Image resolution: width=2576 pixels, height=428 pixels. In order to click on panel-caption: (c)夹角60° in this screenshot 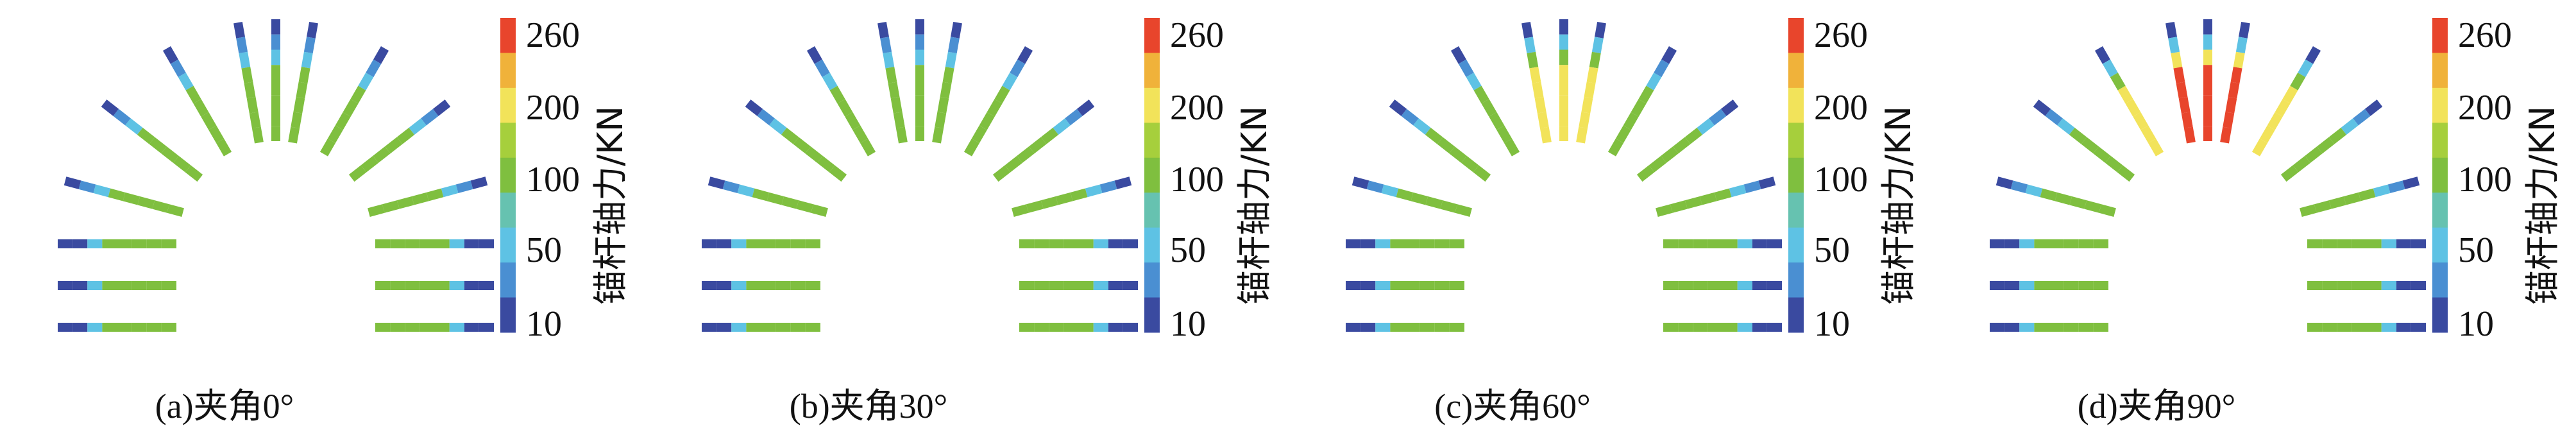, I will do `click(1512, 406)`.